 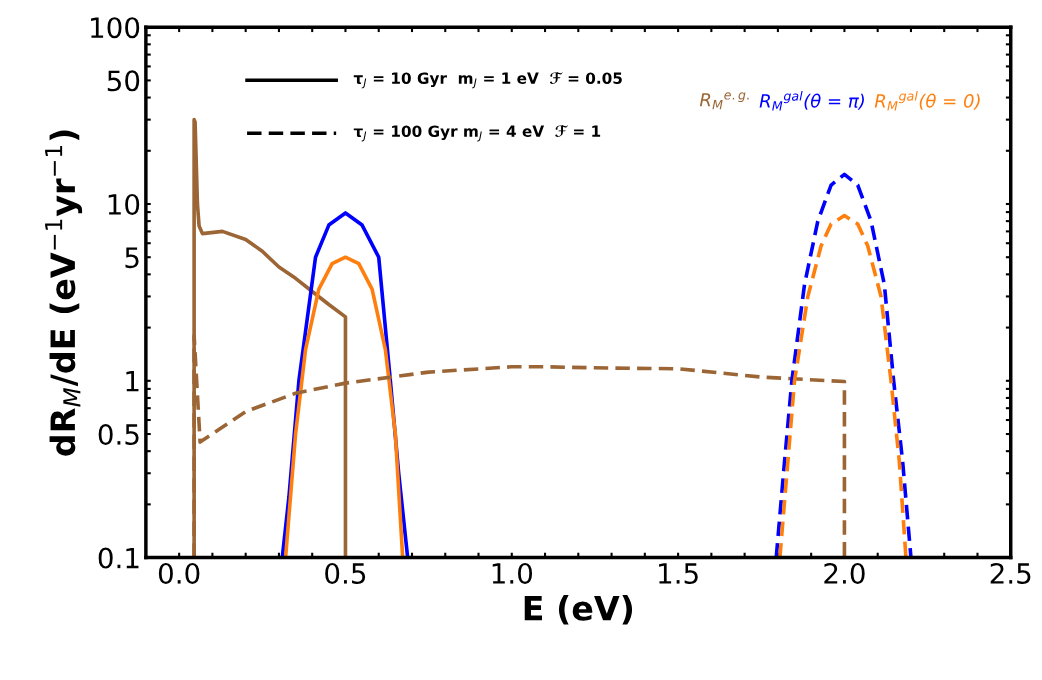 What do you see at coordinates (844, 573) in the screenshot?
I see `x-tick-label: 2.0` at bounding box center [844, 573].